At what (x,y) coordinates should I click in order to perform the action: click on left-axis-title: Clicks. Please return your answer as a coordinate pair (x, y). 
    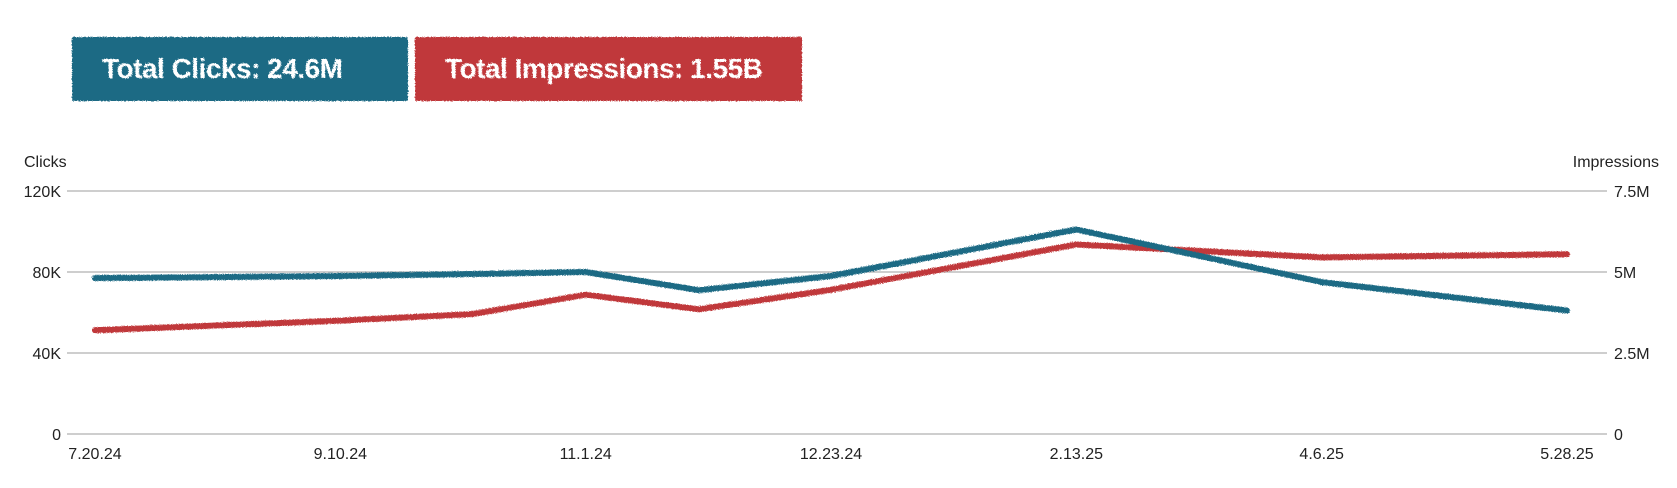
    Looking at the image, I should click on (45, 162).